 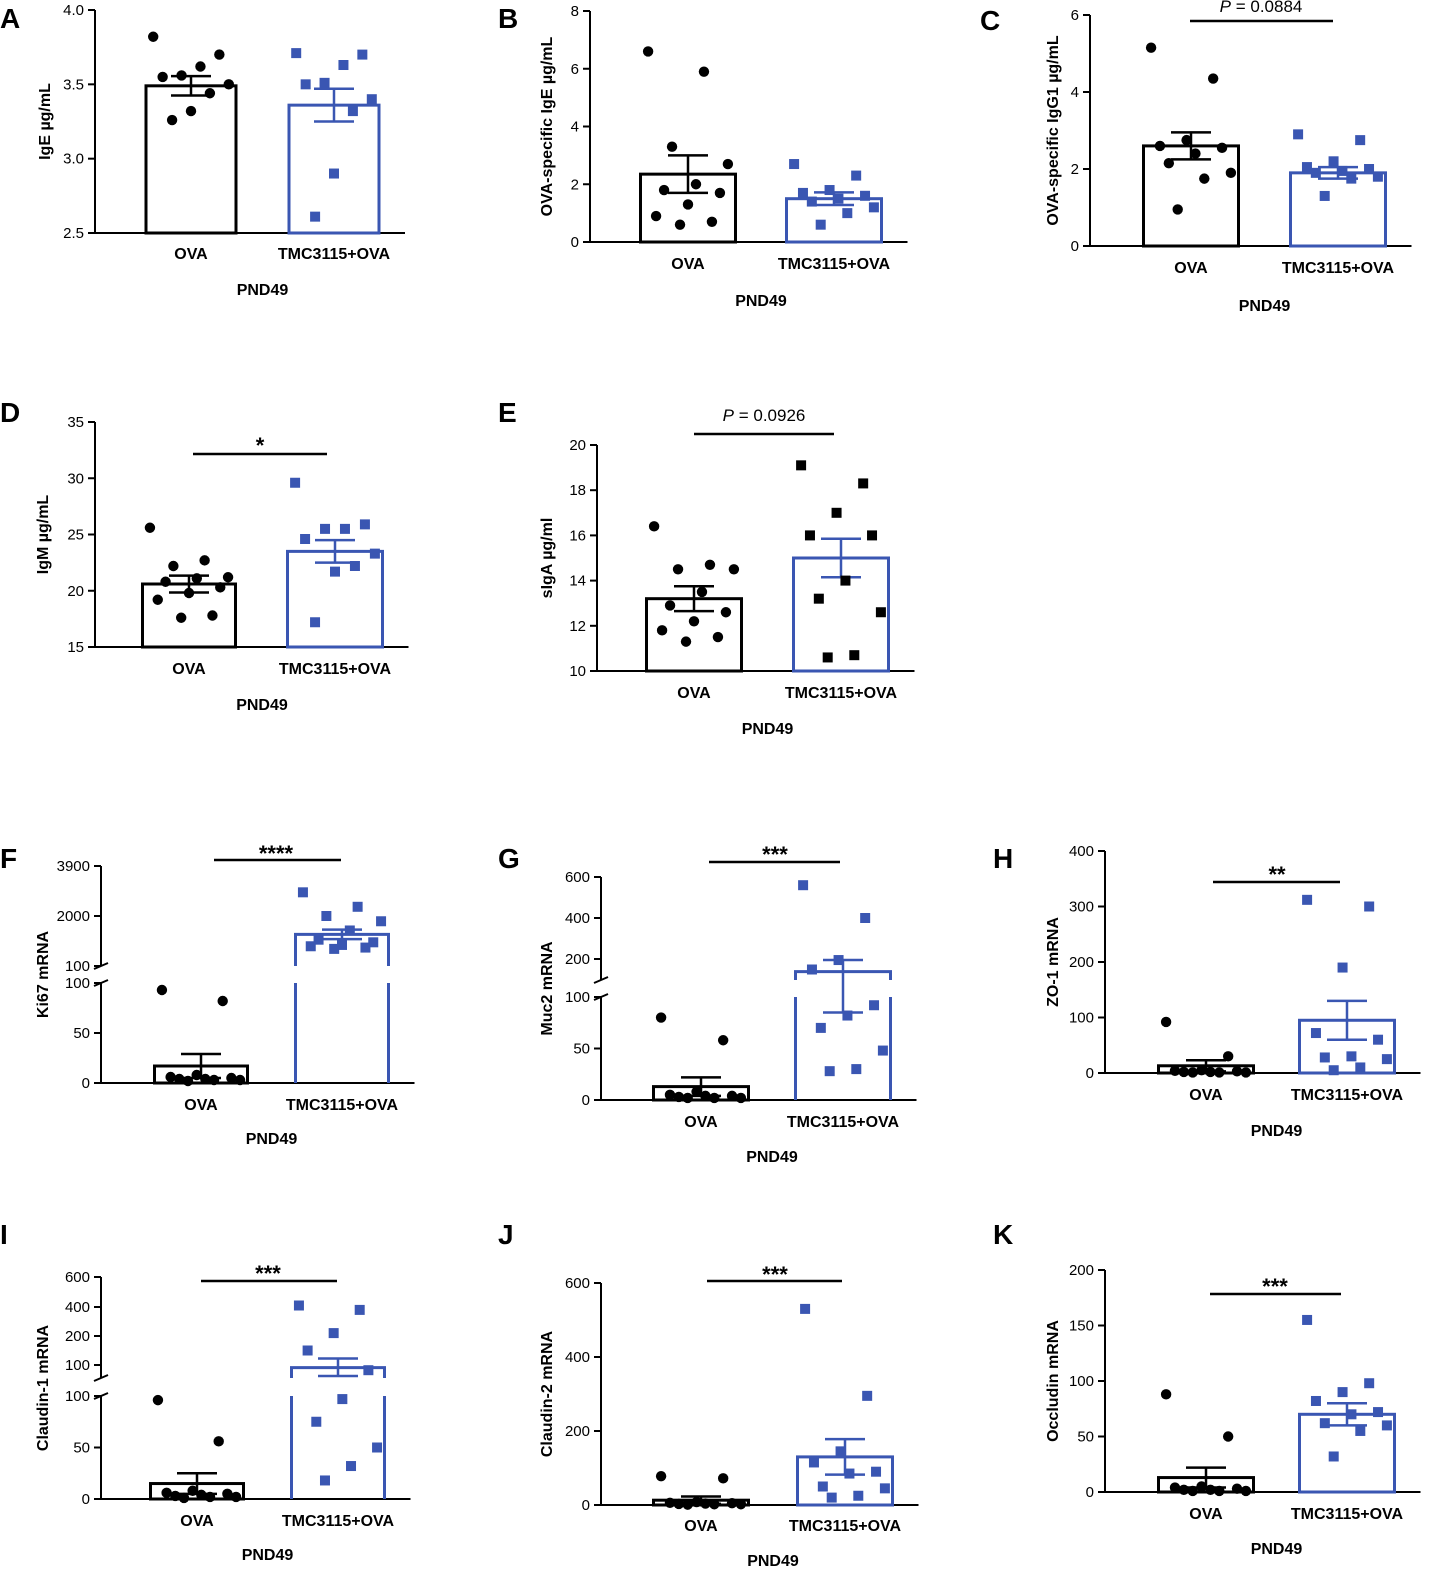 I want to click on significance-stars: ***, so click(x=775, y=1274).